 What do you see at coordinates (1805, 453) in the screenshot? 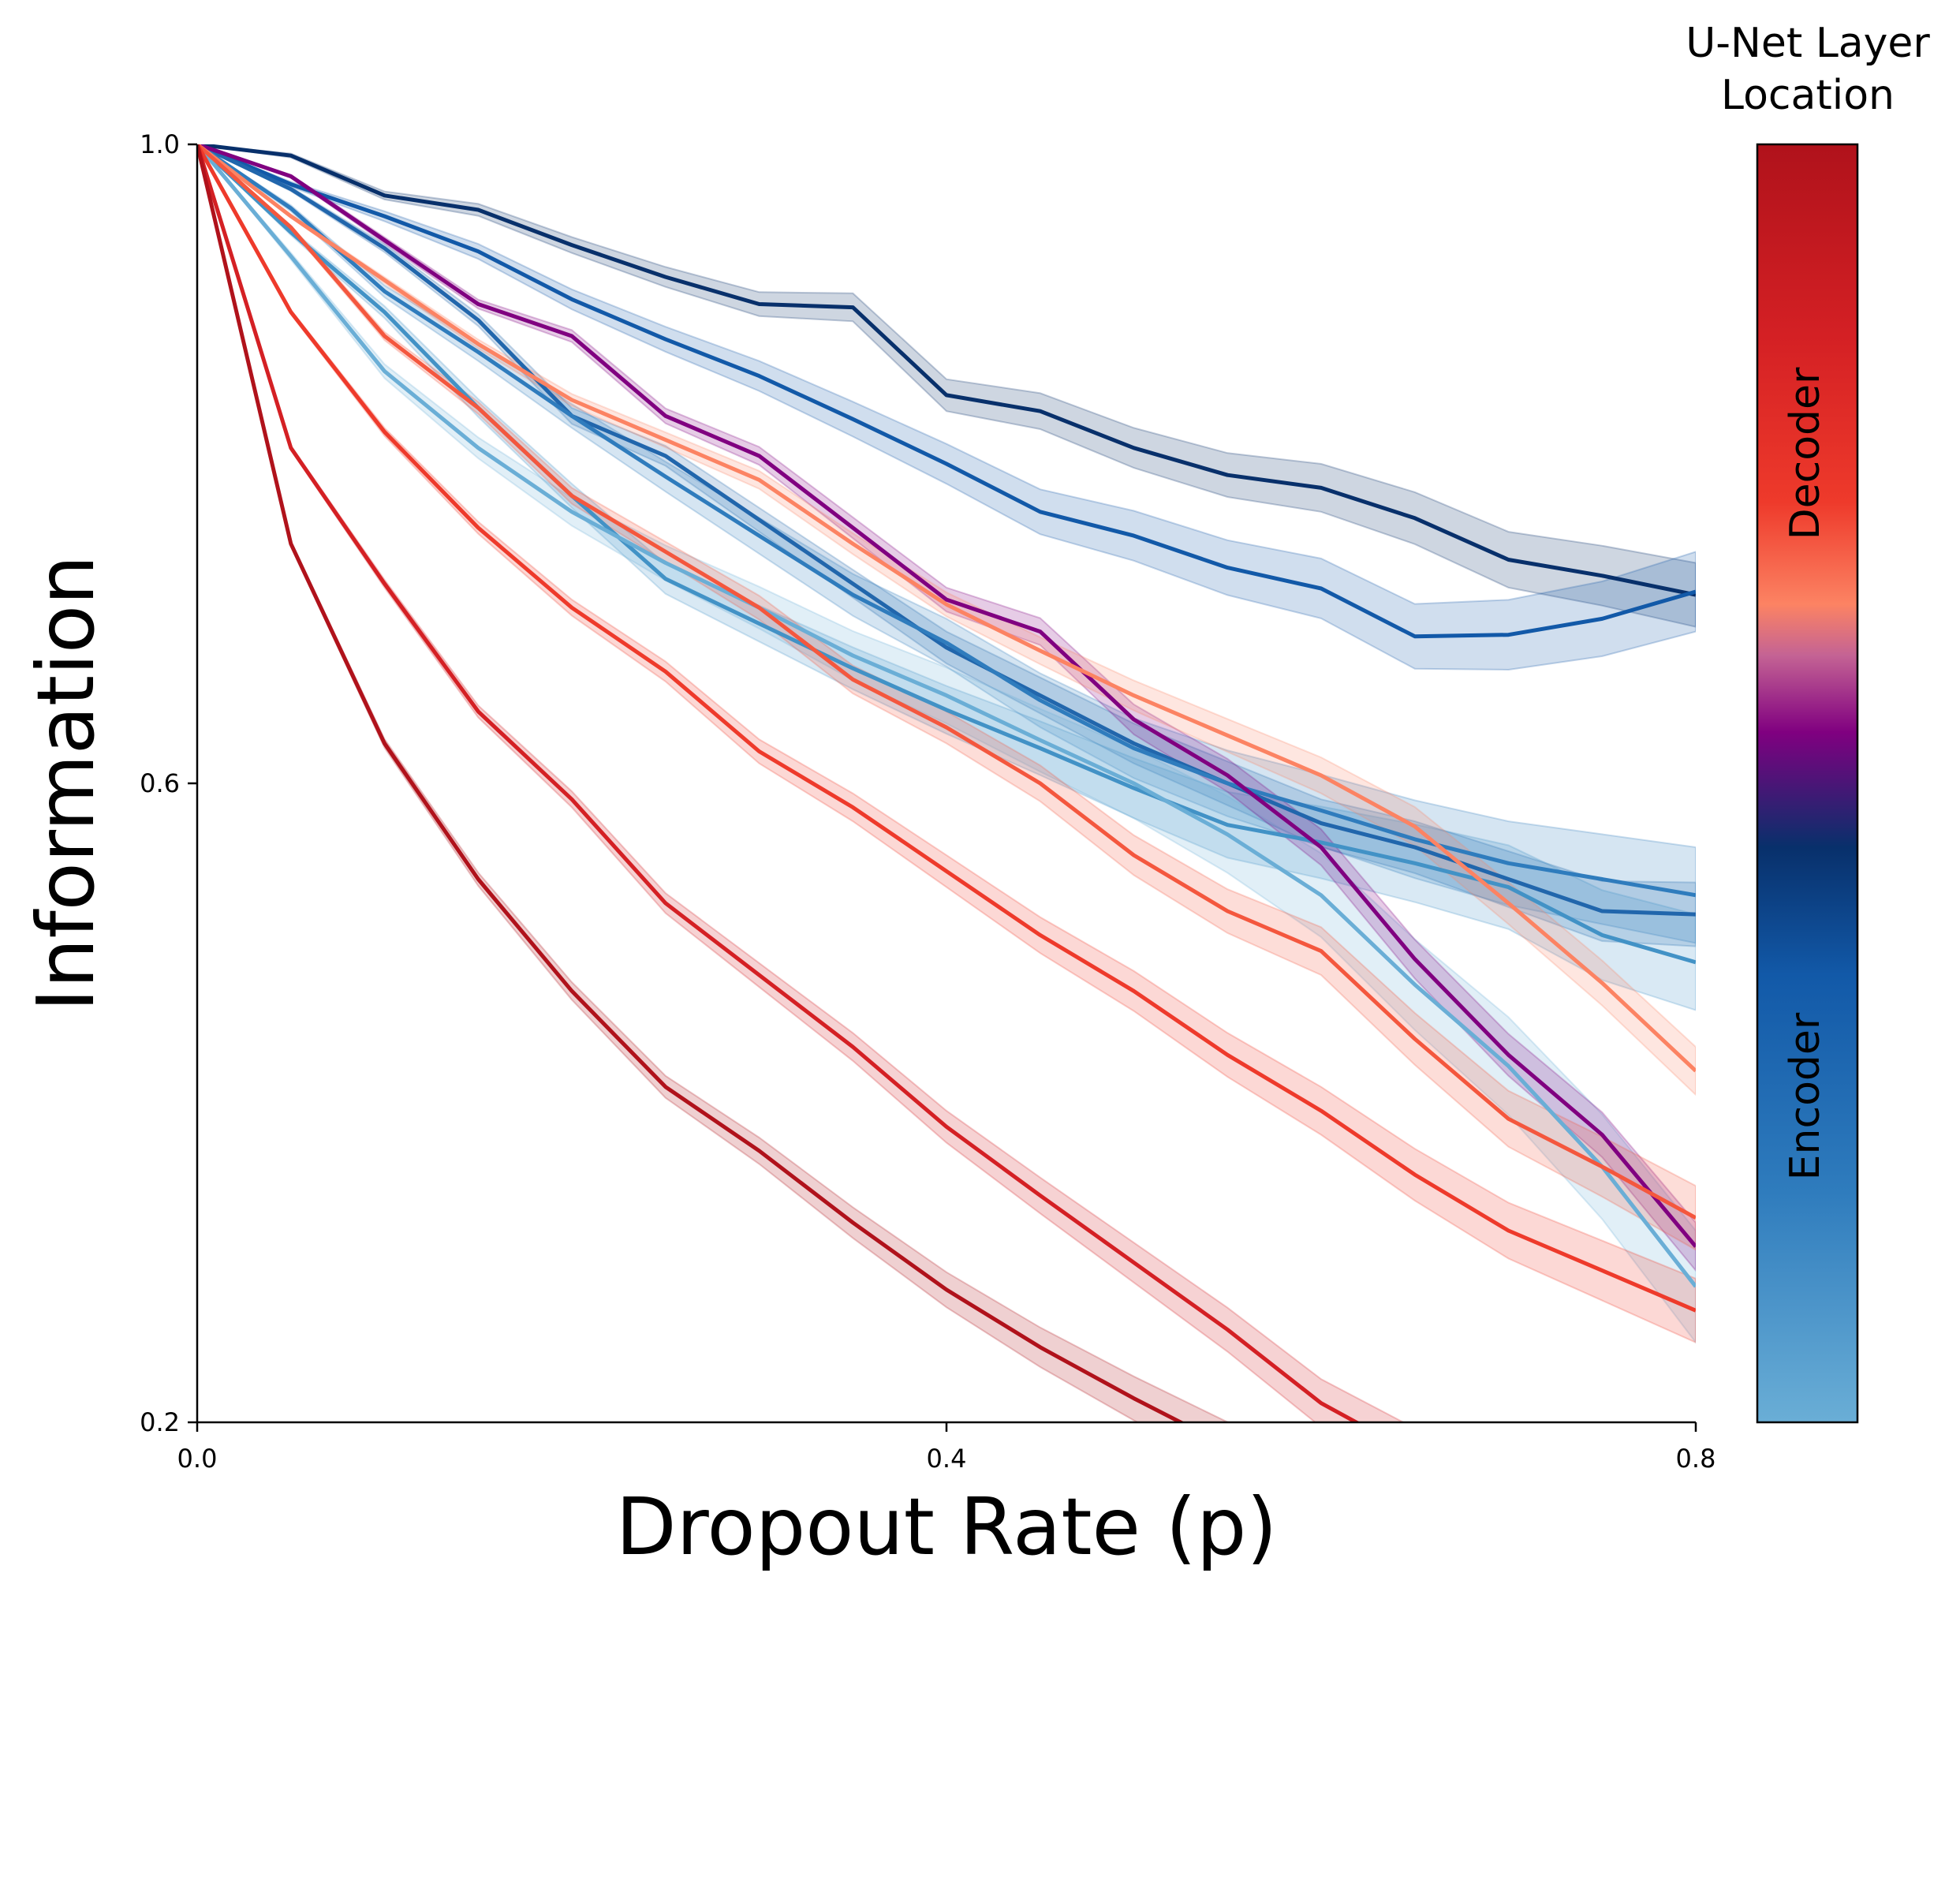
I see `colorbar-decoder-label: Decoder` at bounding box center [1805, 453].